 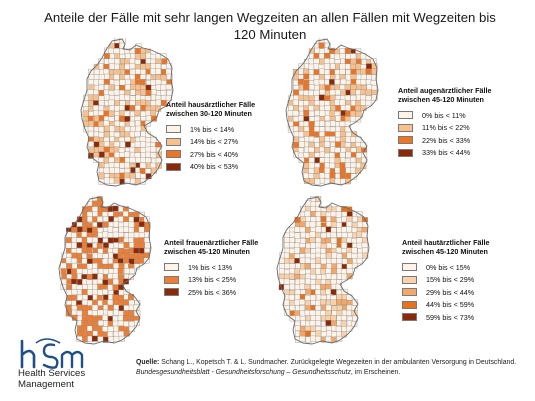 I want to click on legend-title-line-2: zwischen 45-120 Minuten, so click(x=207, y=251).